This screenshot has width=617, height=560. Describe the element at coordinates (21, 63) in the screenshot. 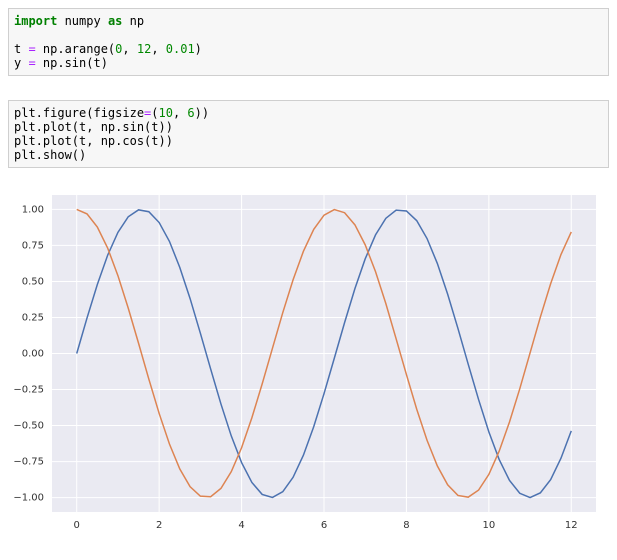

I see `code-token: y` at that location.